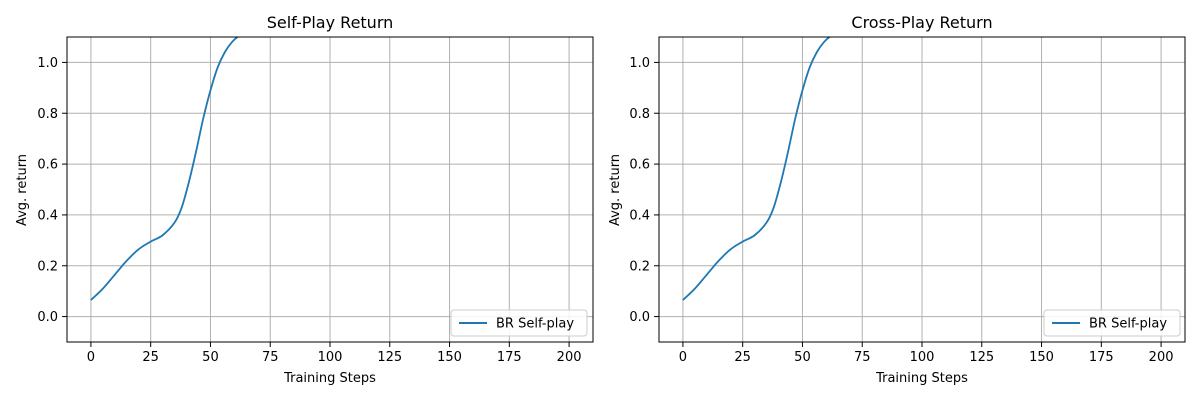  Describe the element at coordinates (330, 22) in the screenshot. I see `chart-title: Self-Play Return` at that location.